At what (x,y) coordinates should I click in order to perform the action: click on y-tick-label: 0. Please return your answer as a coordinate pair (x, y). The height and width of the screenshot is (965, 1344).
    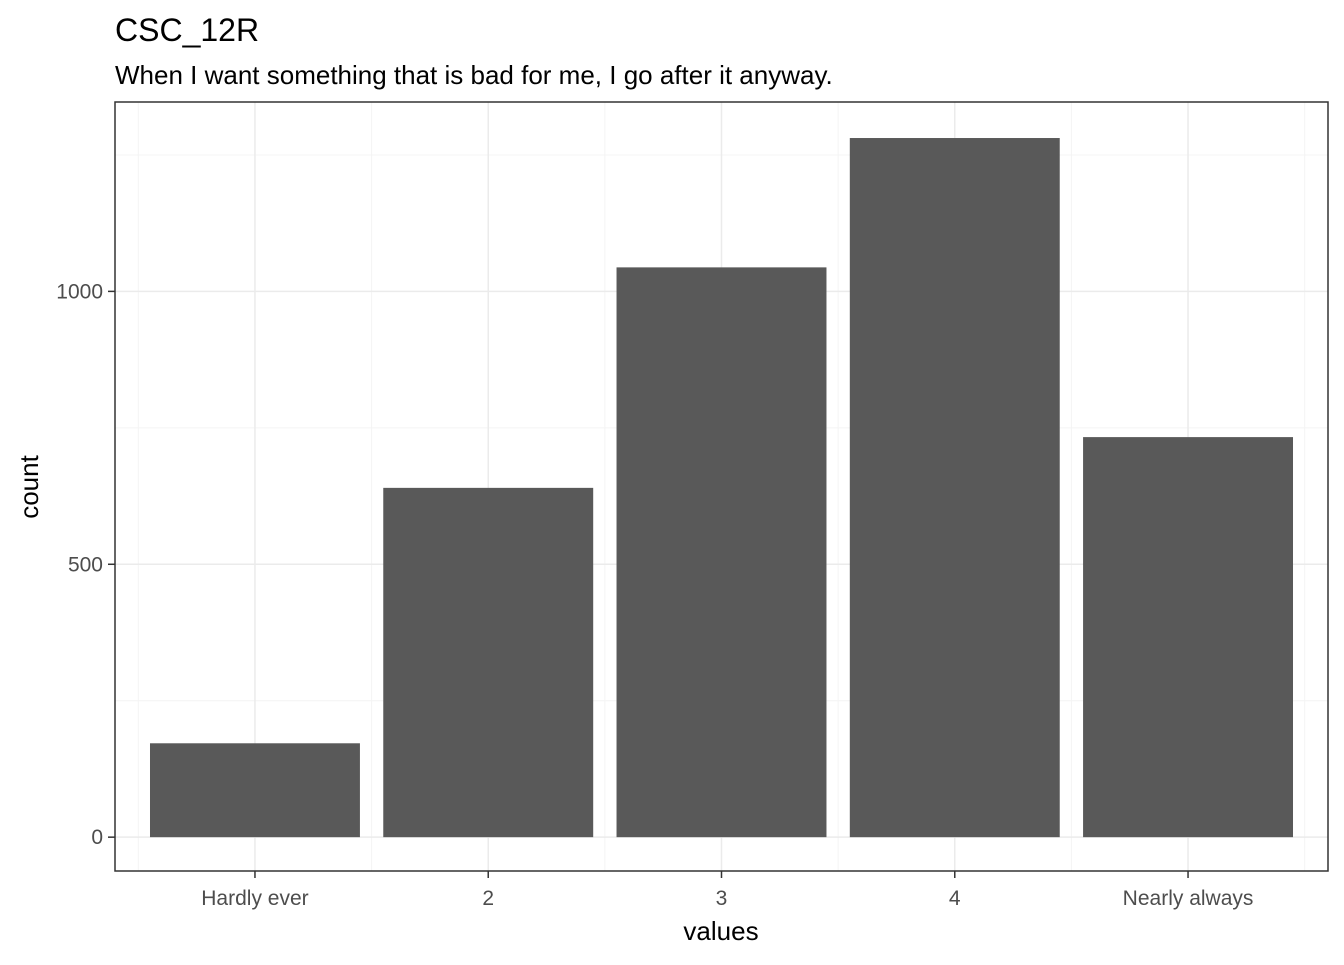
    Looking at the image, I should click on (97, 837).